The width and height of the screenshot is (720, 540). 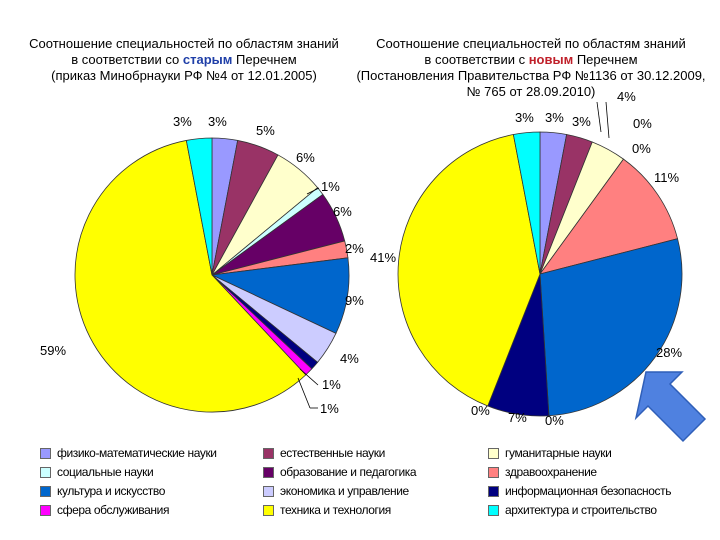 What do you see at coordinates (480, 410) in the screenshot?
I see `right-label-service: 0%` at bounding box center [480, 410].